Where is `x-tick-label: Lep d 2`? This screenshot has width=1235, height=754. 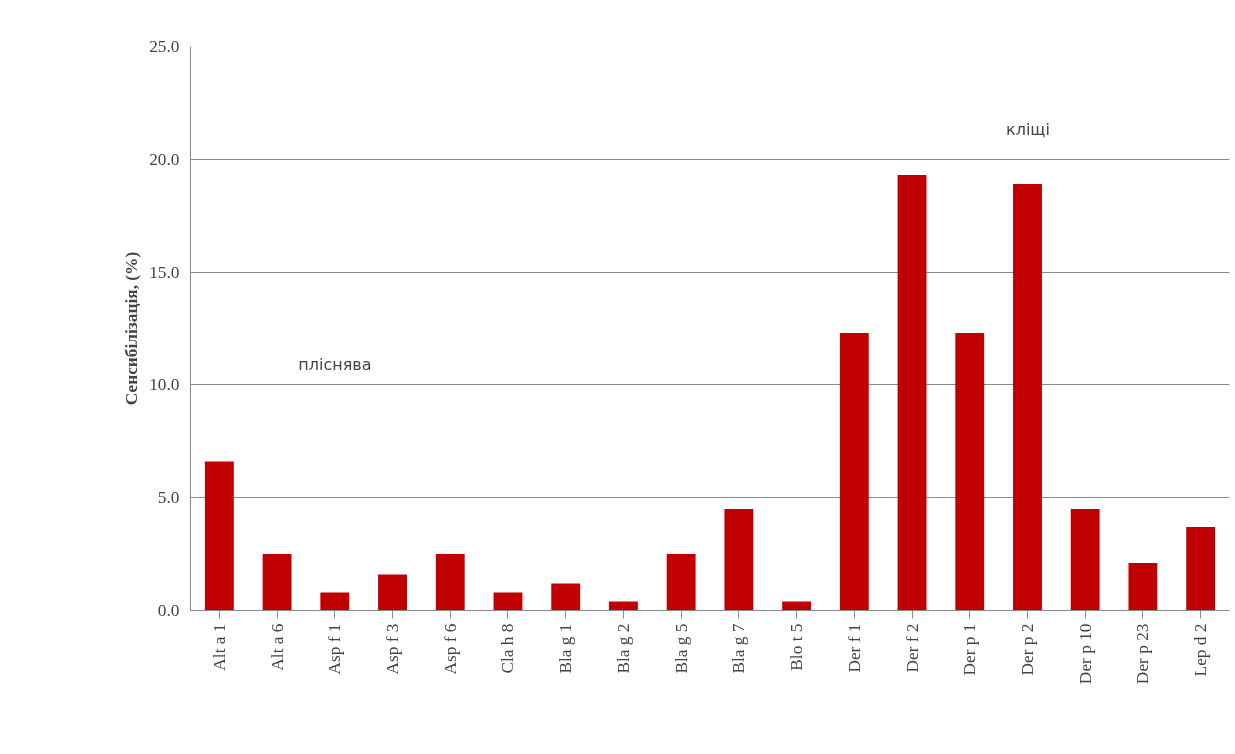 x-tick-label: Lep d 2 is located at coordinates (1201, 650).